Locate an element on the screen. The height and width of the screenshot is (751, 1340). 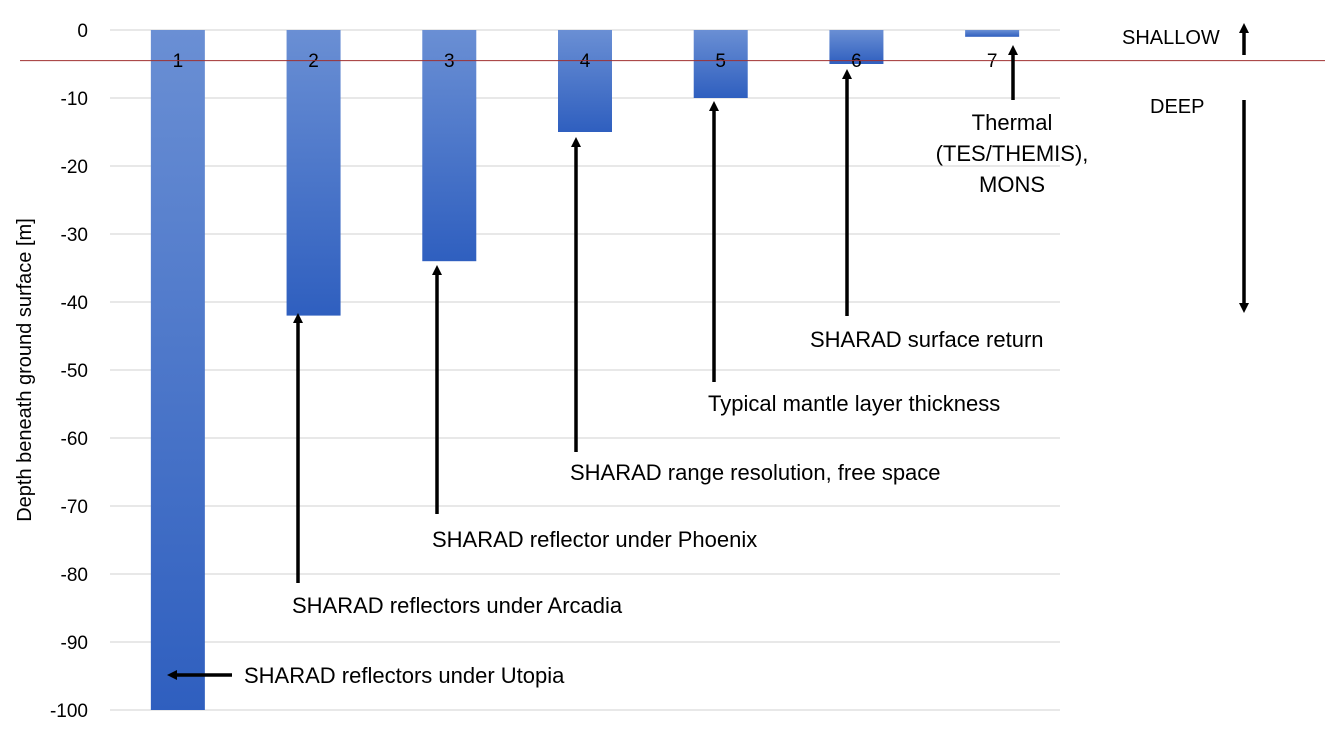
category-label: 2 is located at coordinates (313, 61).